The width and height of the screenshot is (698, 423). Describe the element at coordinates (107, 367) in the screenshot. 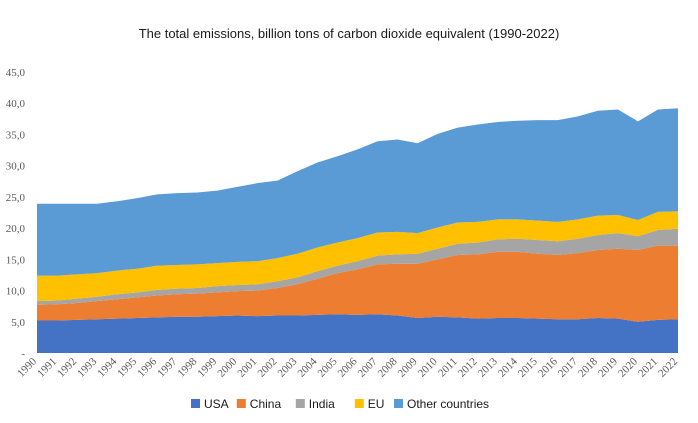

I see `x-tick-label: 1994` at that location.